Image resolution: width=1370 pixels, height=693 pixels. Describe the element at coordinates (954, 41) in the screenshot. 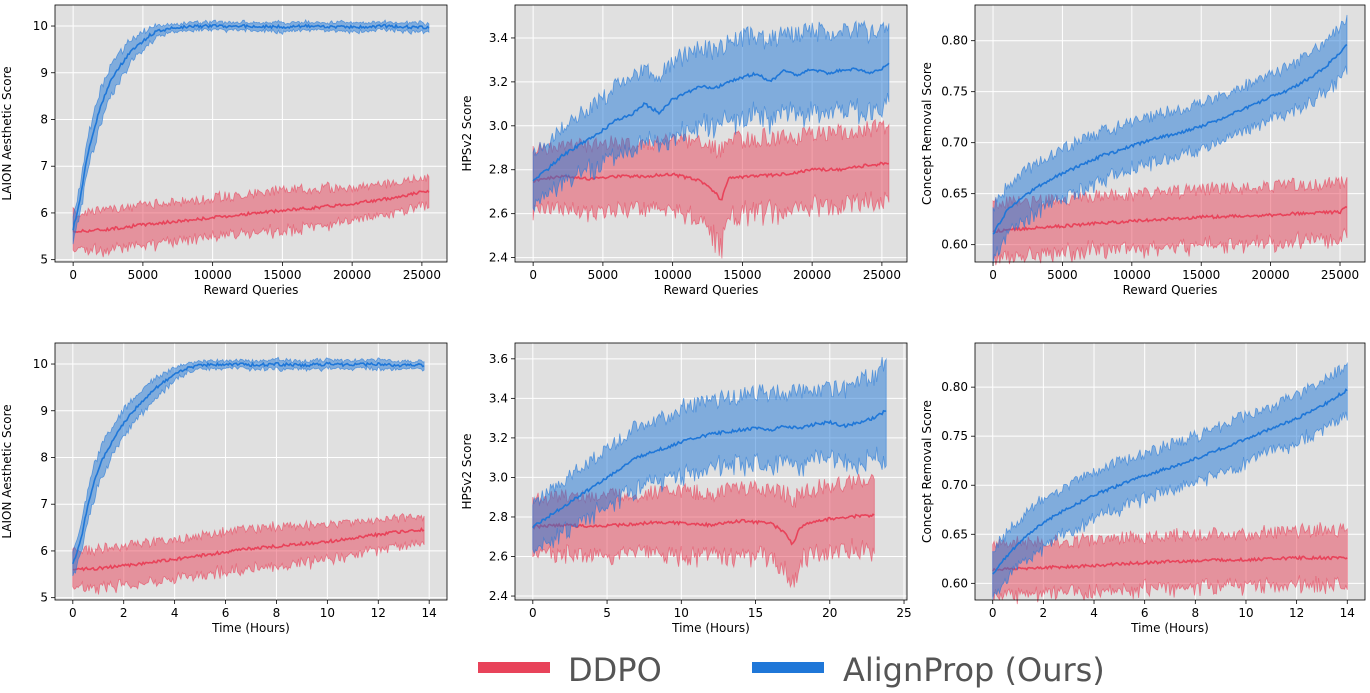

I see `y-tick-label: 0.80` at that location.